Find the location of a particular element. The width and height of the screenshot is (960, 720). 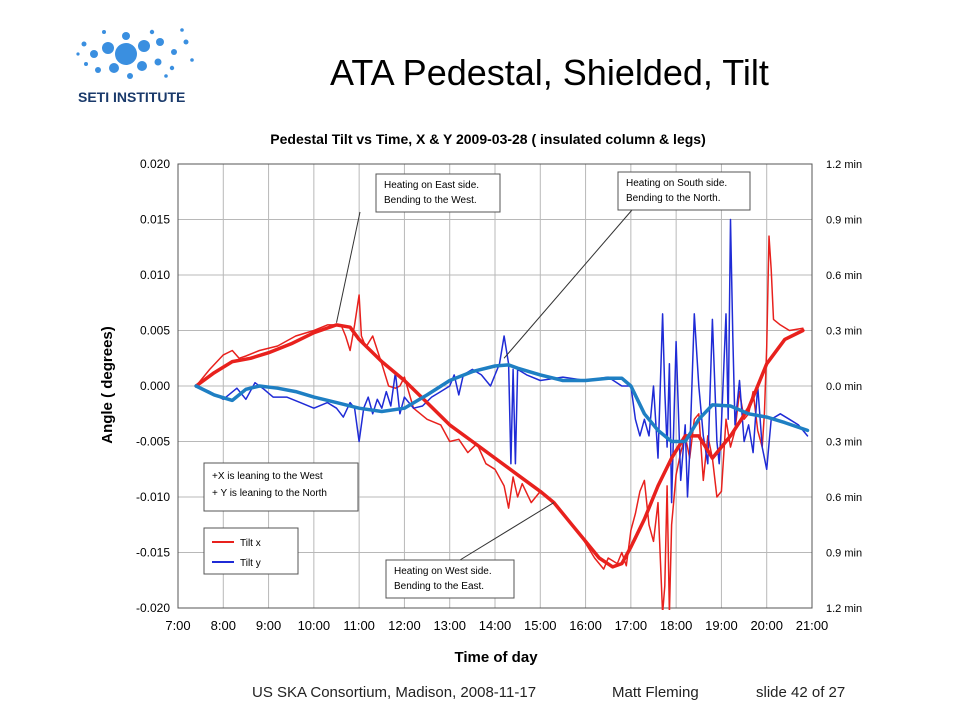

x-tick-label: 10:00 is located at coordinates (314, 625).